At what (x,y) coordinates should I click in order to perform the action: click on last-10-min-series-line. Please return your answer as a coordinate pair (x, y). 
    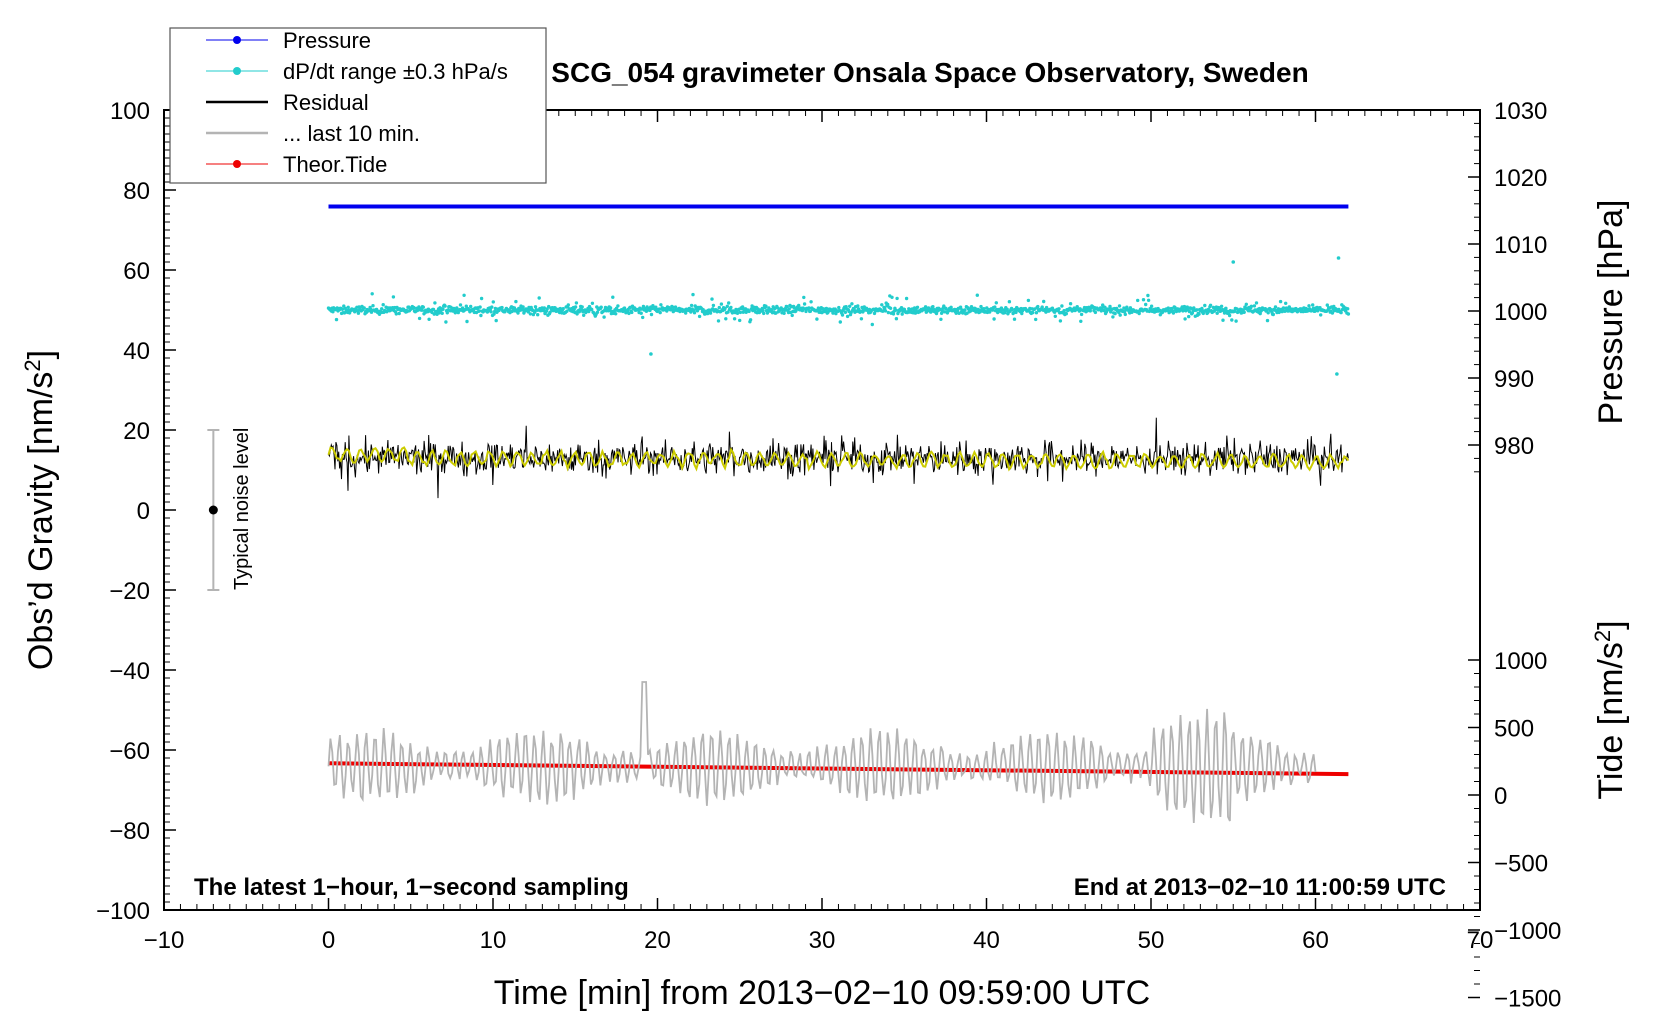
    Looking at the image, I should click on (822, 752).